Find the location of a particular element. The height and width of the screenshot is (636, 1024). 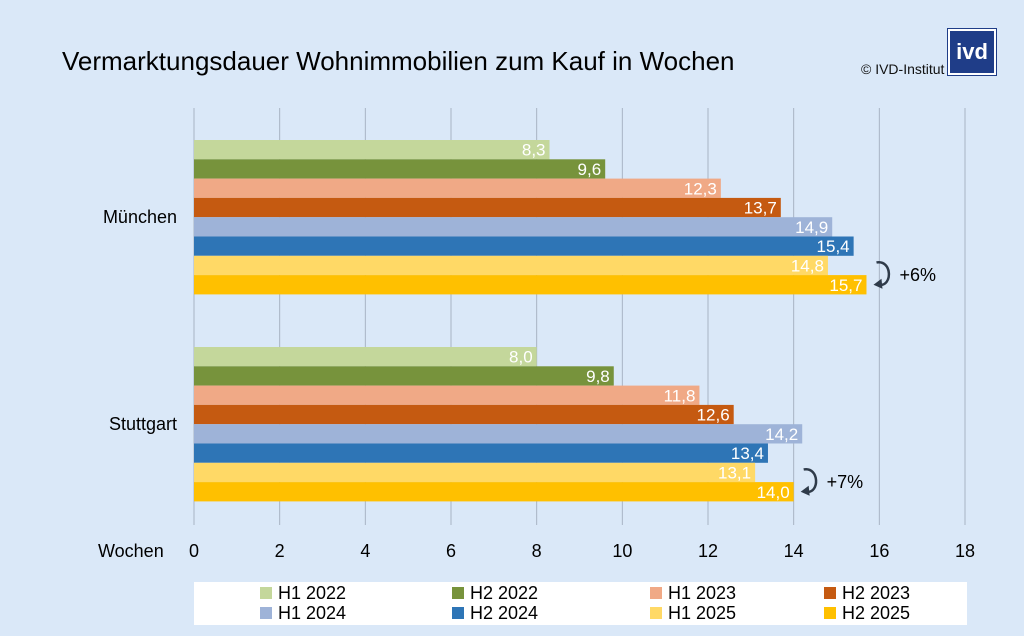

data-label: 12,3 is located at coordinates (700, 188).